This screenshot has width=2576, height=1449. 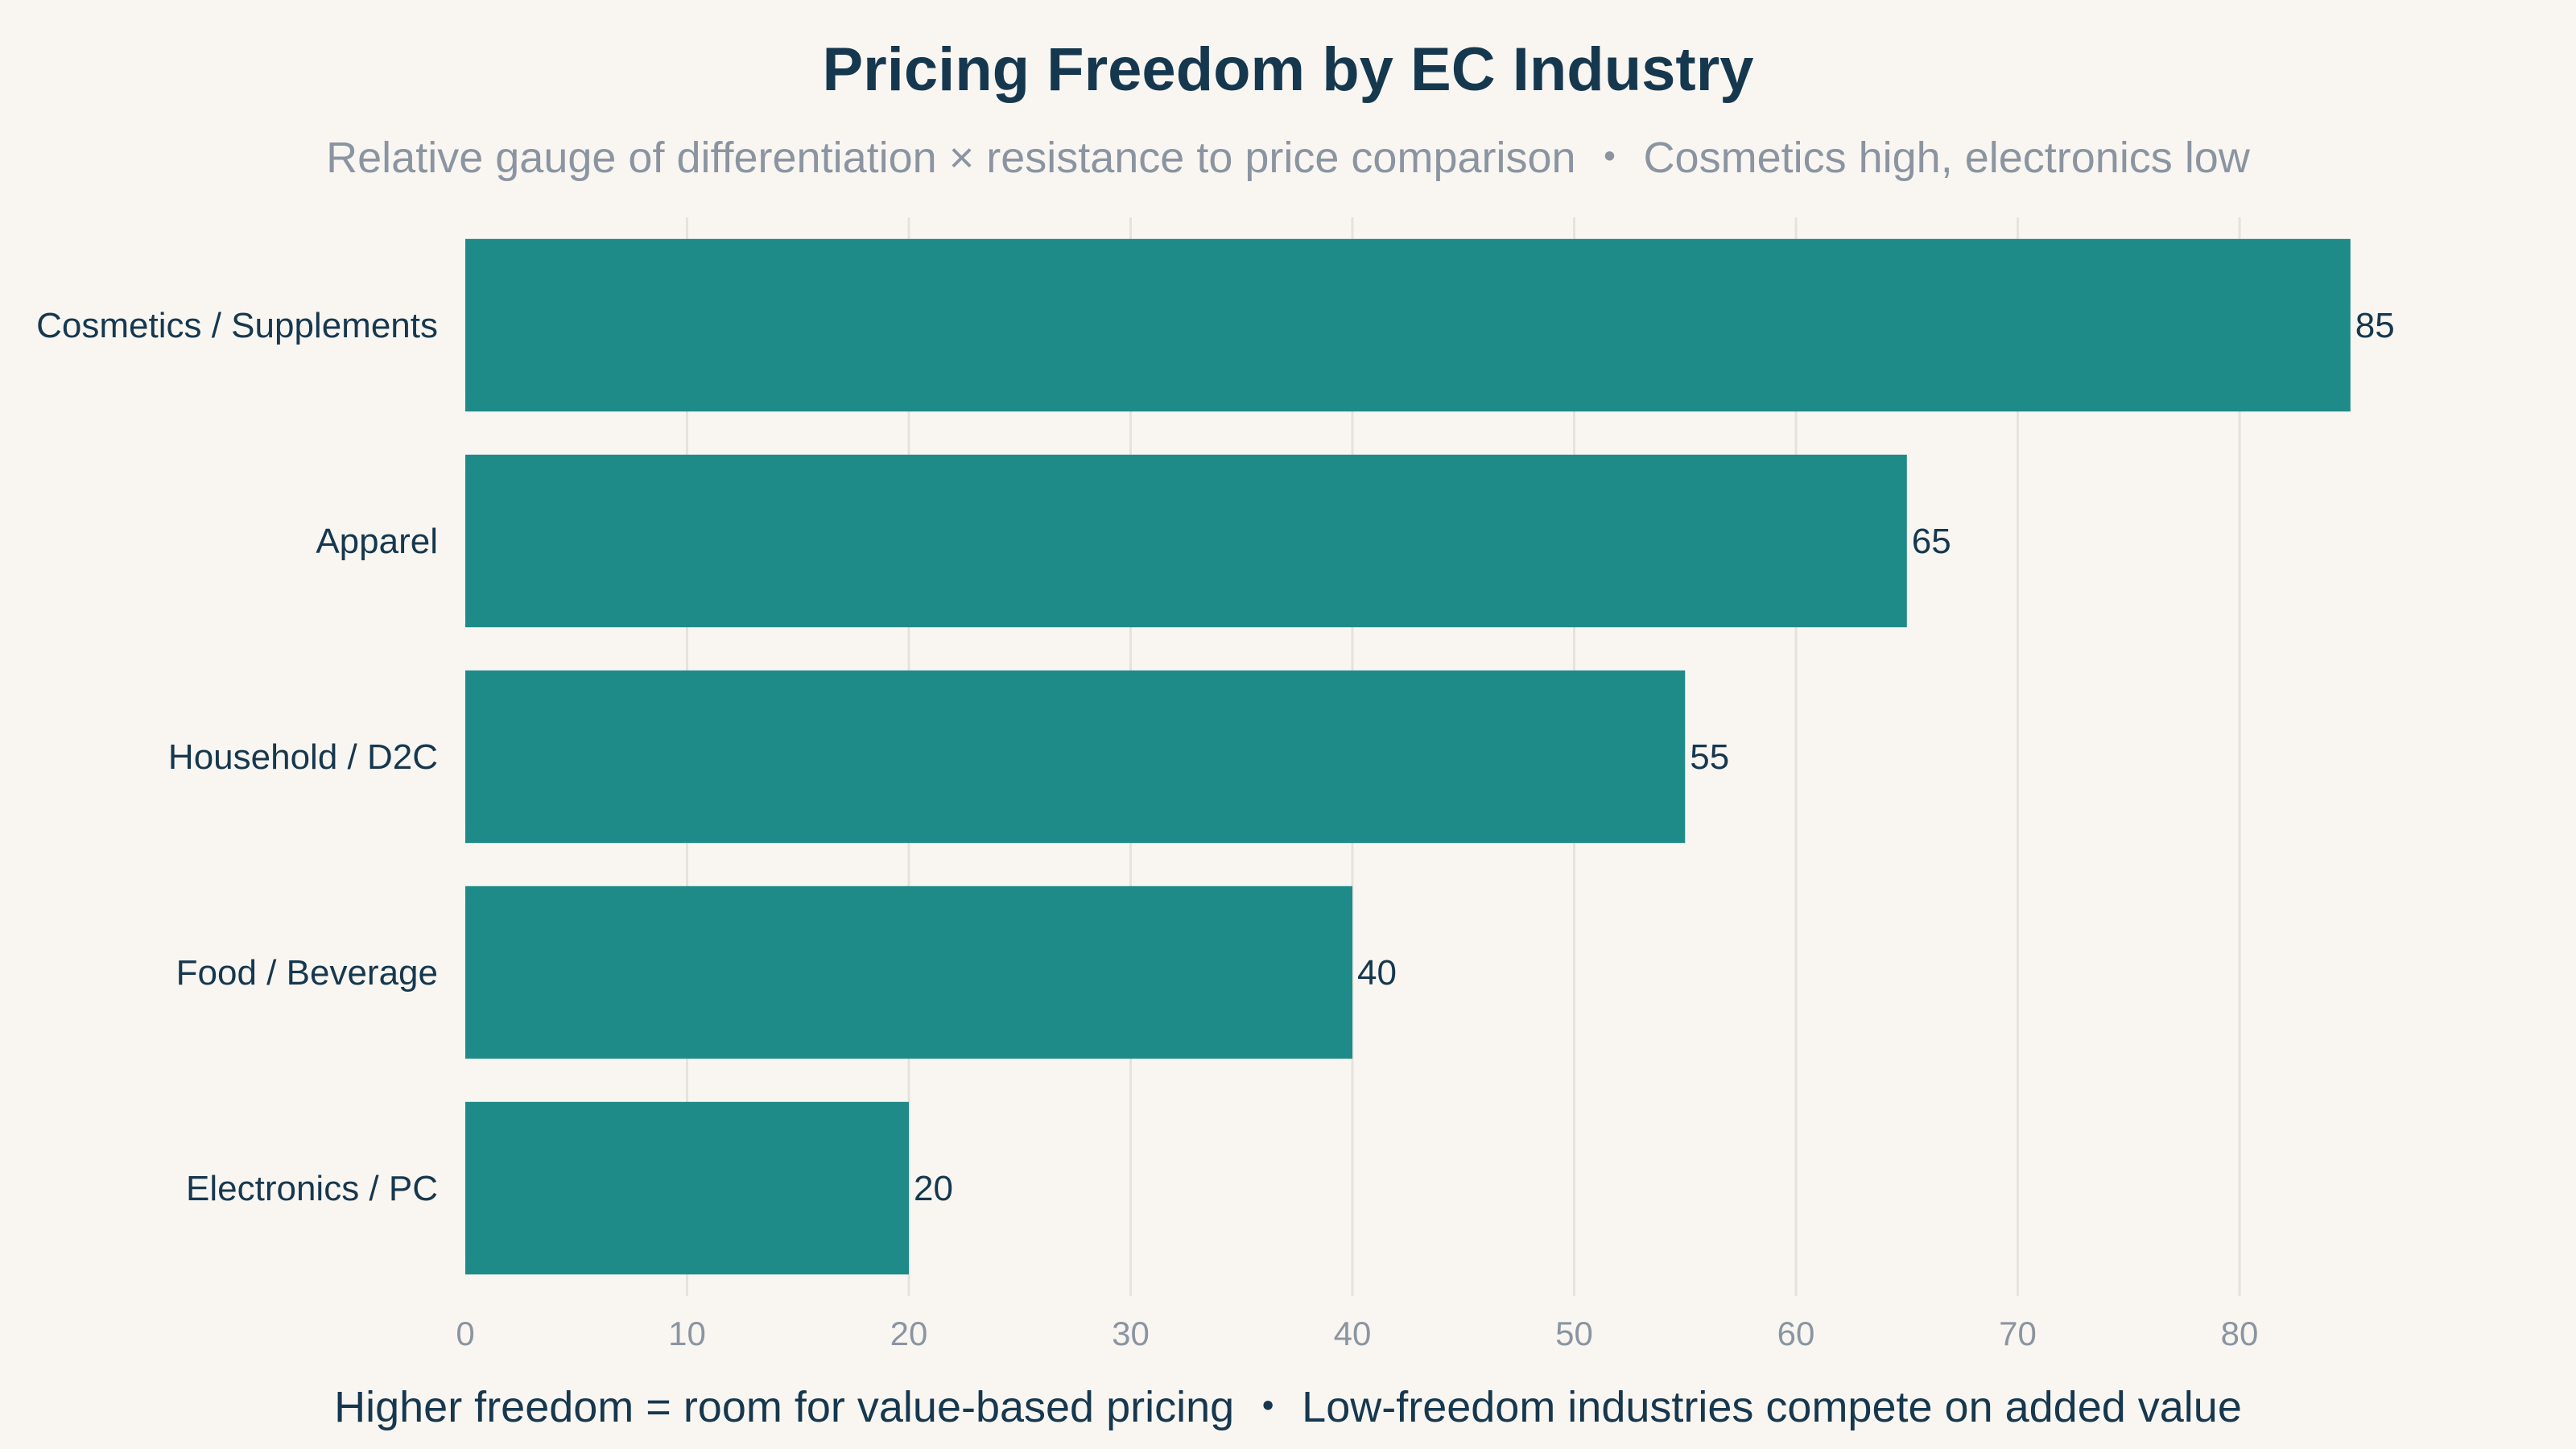 What do you see at coordinates (303, 757) in the screenshot?
I see `category-label: Household / D2C` at bounding box center [303, 757].